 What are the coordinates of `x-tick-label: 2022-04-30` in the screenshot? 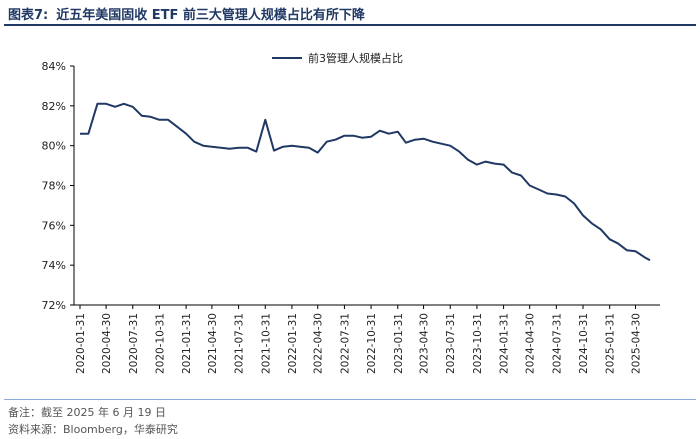 It's located at (319, 343).